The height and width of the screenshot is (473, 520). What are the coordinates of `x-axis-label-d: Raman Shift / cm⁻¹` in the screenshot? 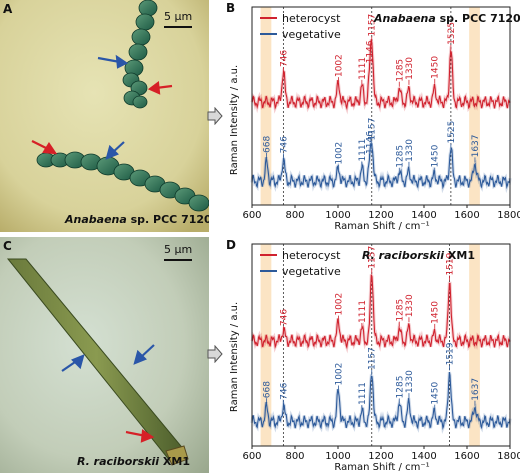 It's located at (381, 467).